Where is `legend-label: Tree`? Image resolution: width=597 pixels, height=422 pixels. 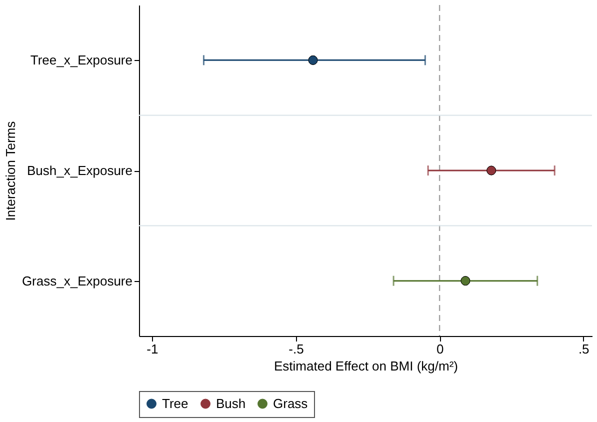
legend-label: Tree is located at coordinates (175, 403).